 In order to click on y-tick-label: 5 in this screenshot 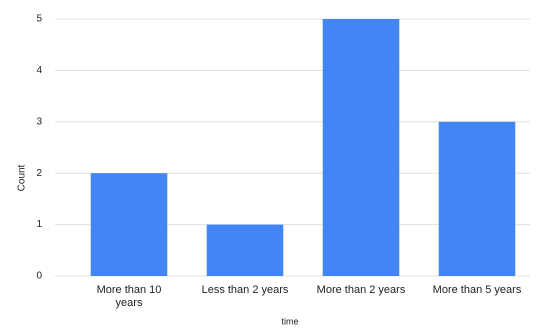, I will do `click(39, 19)`.